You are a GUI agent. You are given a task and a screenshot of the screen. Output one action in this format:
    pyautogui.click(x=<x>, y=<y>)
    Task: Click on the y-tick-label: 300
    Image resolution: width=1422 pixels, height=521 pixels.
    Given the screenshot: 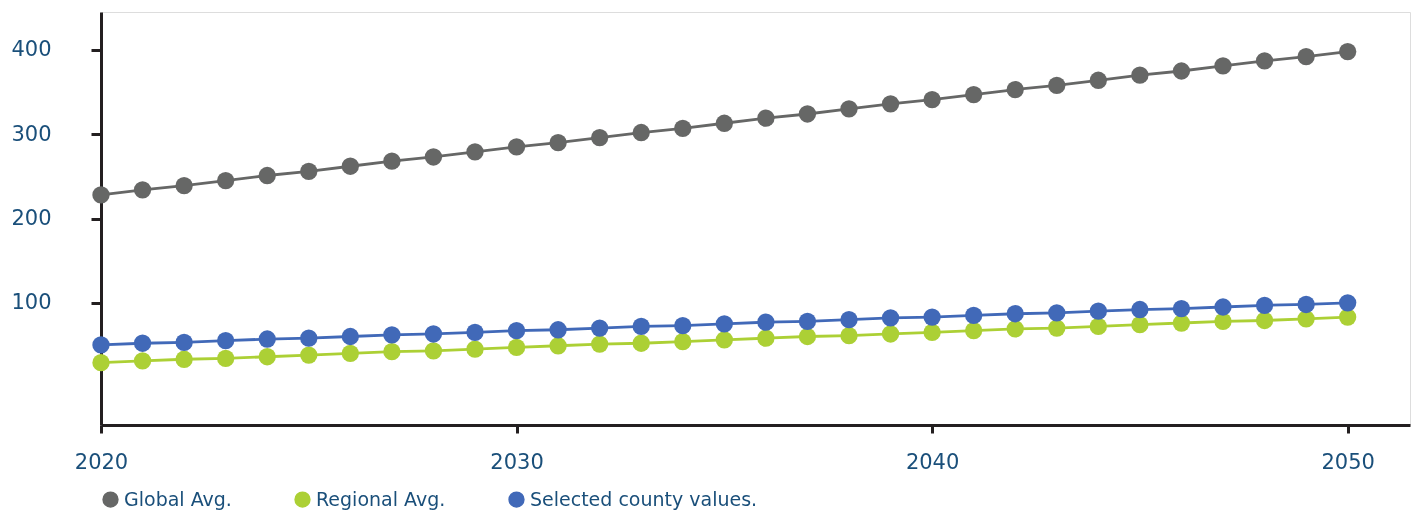 What is the action you would take?
    pyautogui.click(x=31, y=133)
    